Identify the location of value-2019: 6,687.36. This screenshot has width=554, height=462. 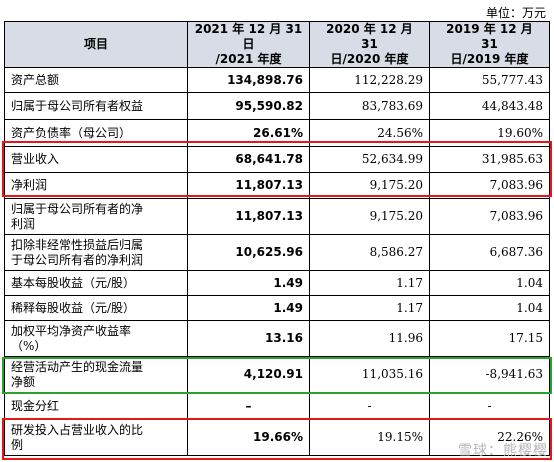
(489, 252).